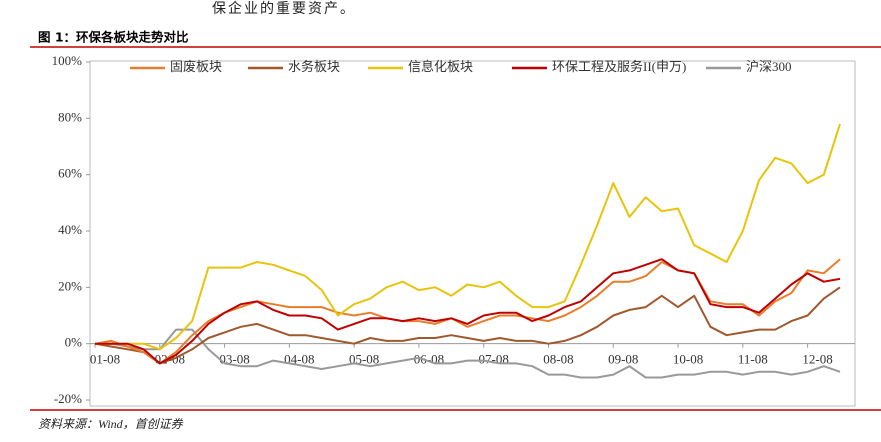 The height and width of the screenshot is (442, 881). Describe the element at coordinates (440, 66) in the screenshot. I see `legend-label: 信息化板块` at that location.